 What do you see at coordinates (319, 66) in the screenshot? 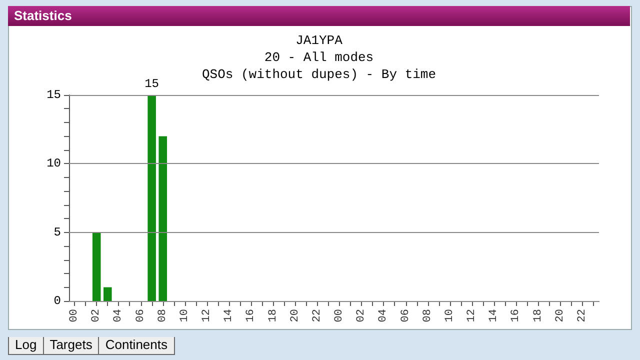
I see `chart-subtitle: 20 - All modes QSOs (without dupes) - By time` at bounding box center [319, 66].